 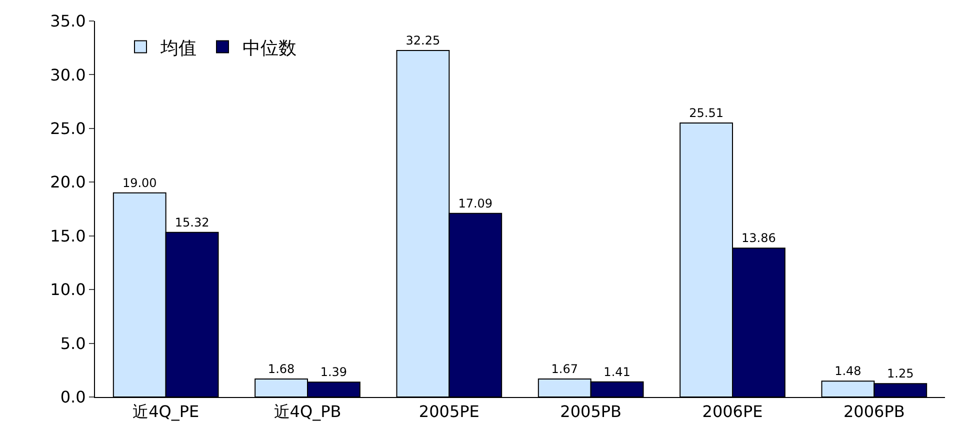 What do you see at coordinates (166, 412) in the screenshot?
I see `x-tick-label: 近4Q_PE` at bounding box center [166, 412].